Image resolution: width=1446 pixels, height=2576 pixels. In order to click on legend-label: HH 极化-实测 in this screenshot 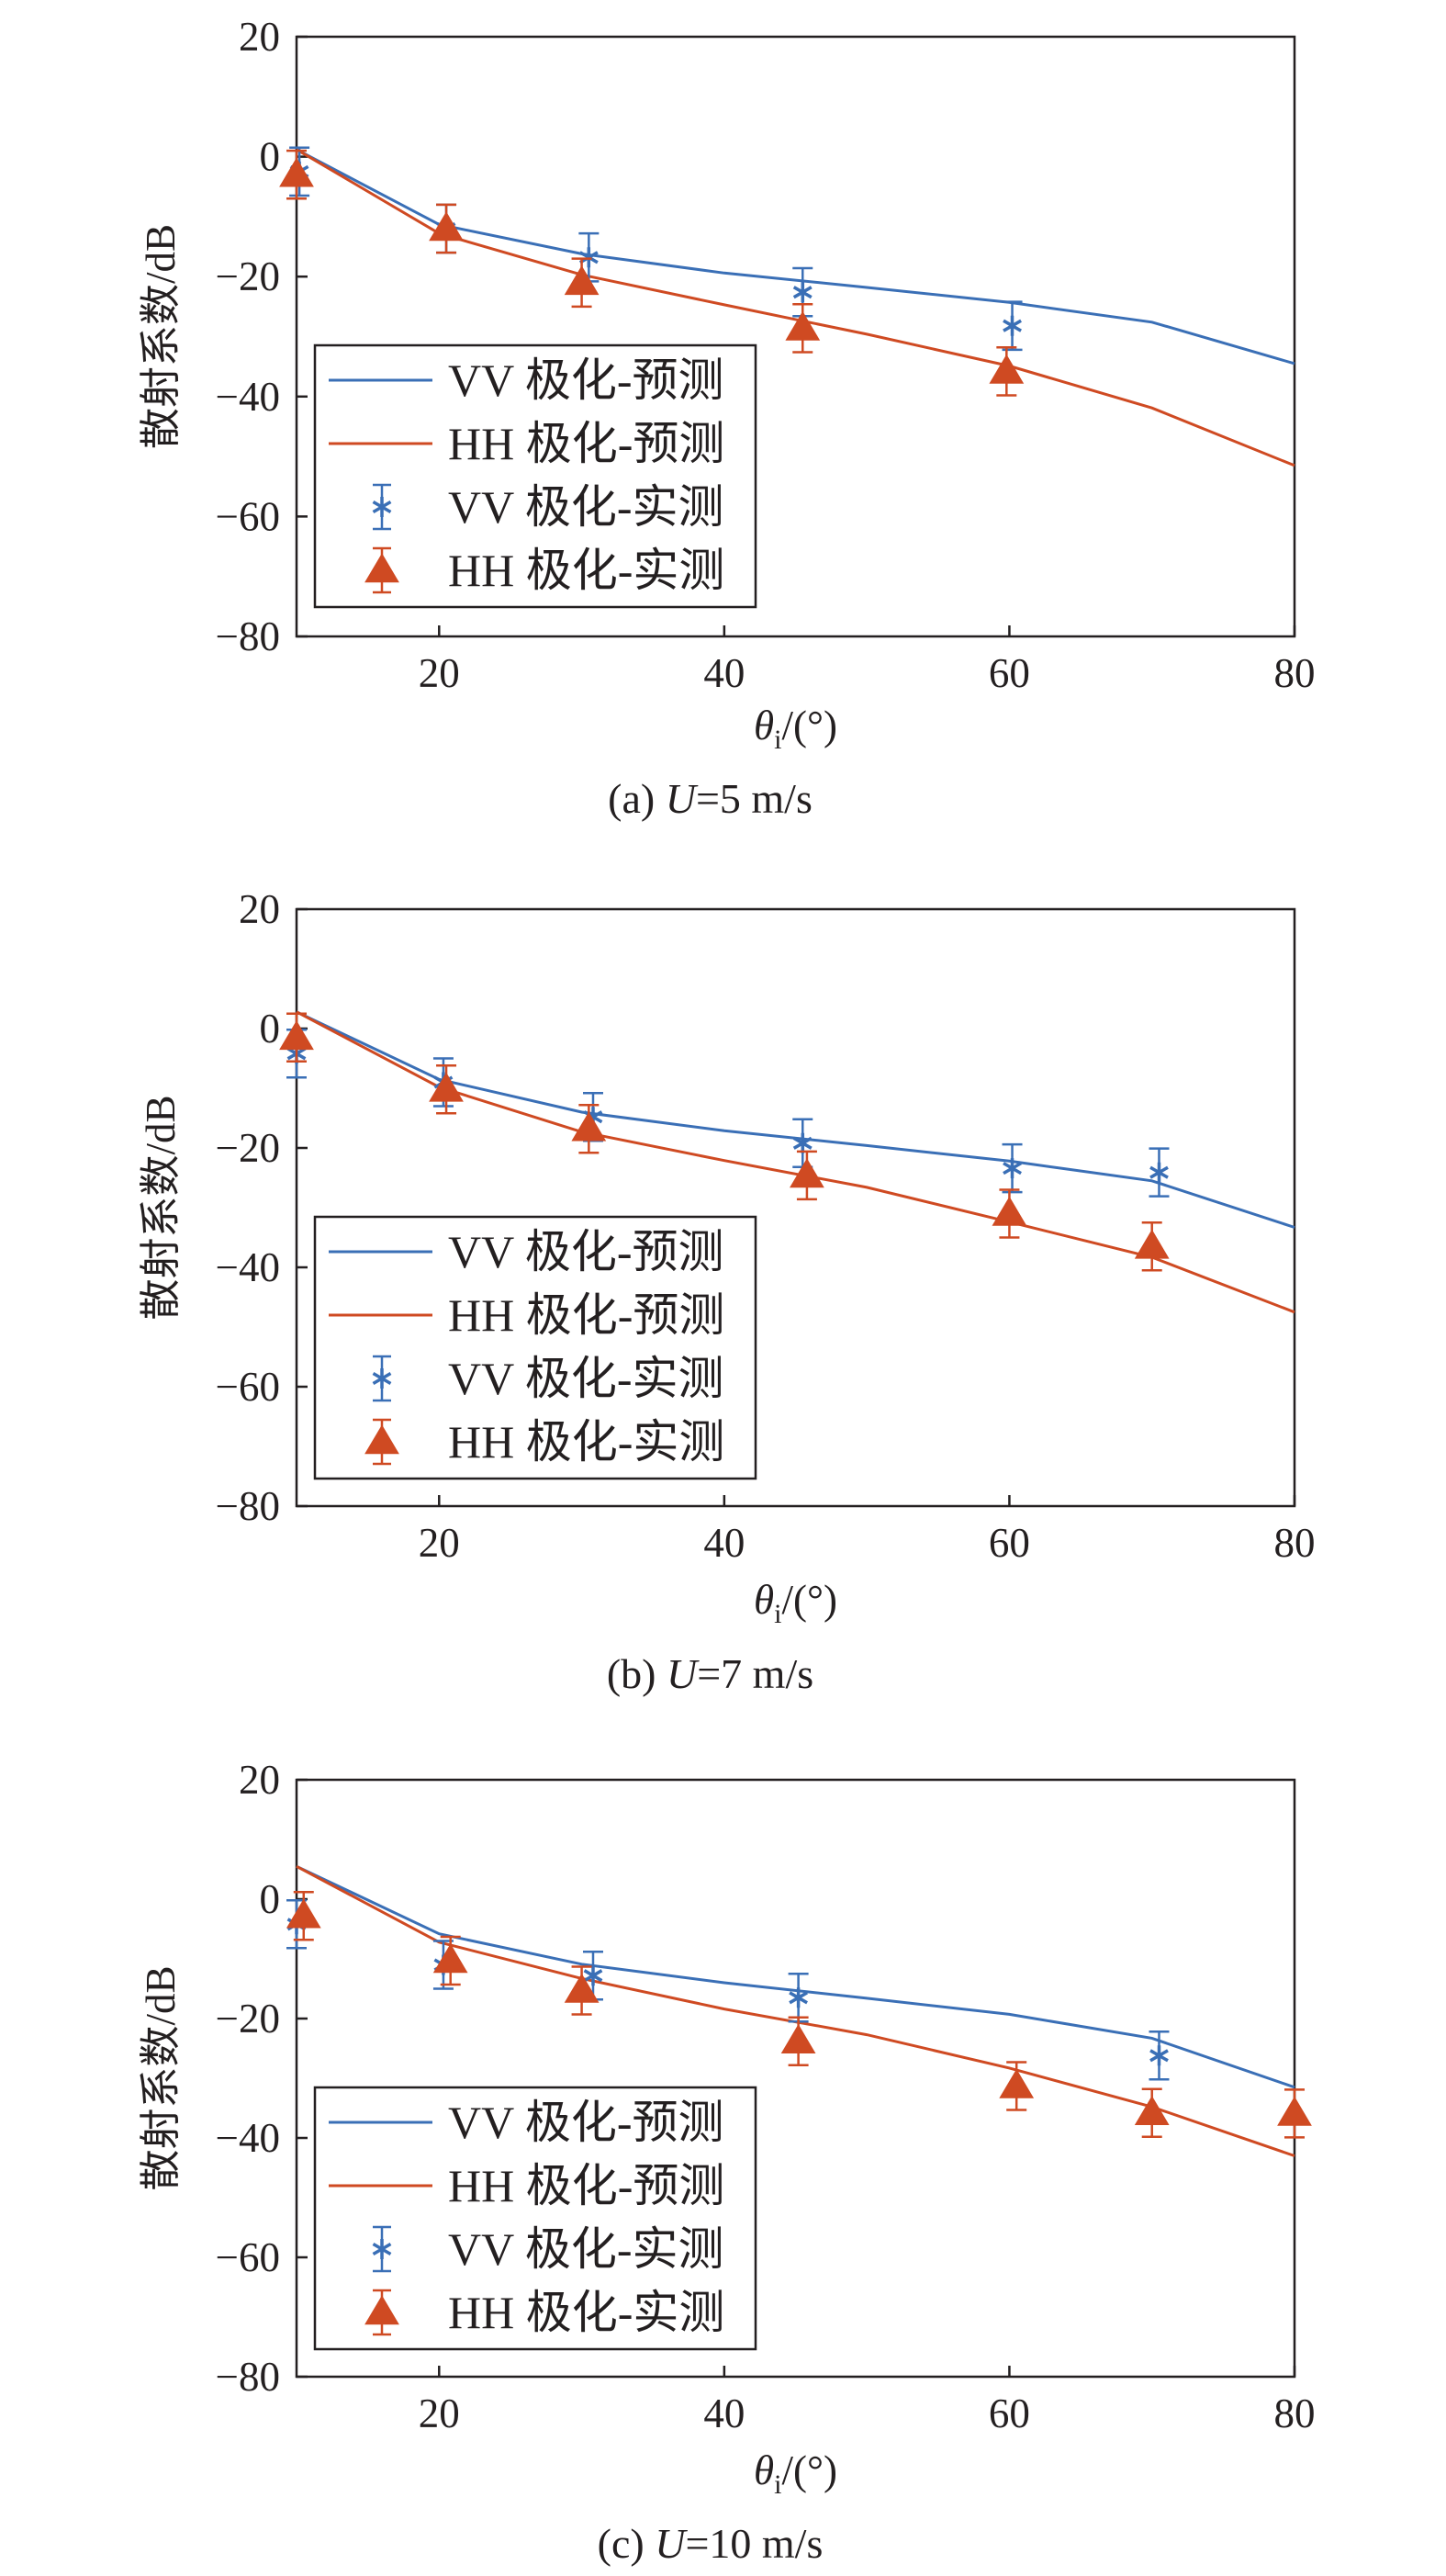, I will do `click(586, 2312)`.